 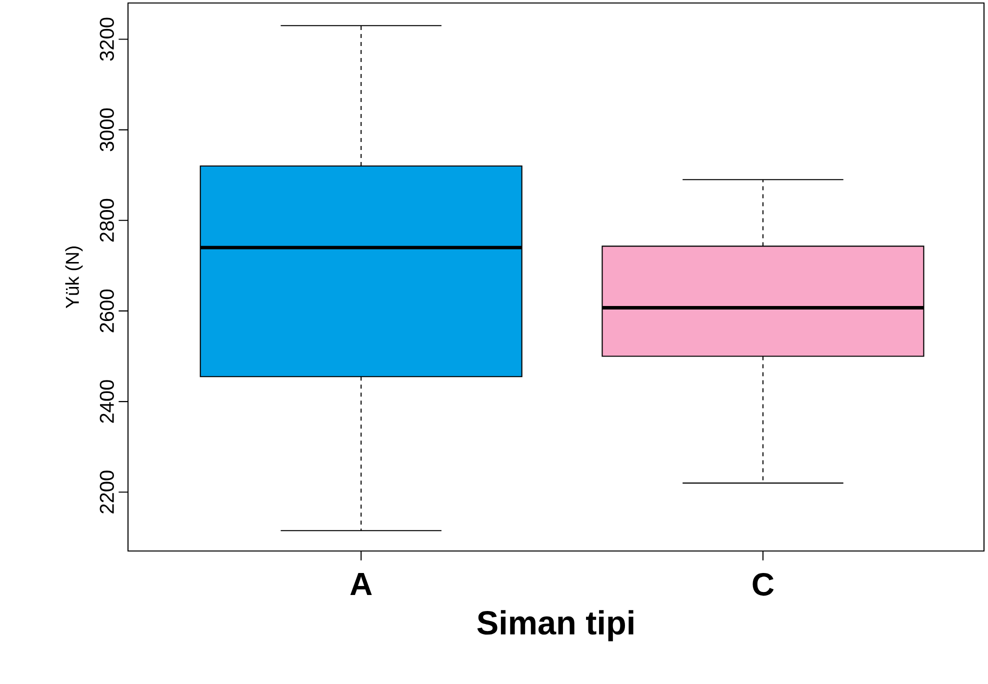 What do you see at coordinates (74, 277) in the screenshot?
I see `y-axis-title: Yük (N)` at bounding box center [74, 277].